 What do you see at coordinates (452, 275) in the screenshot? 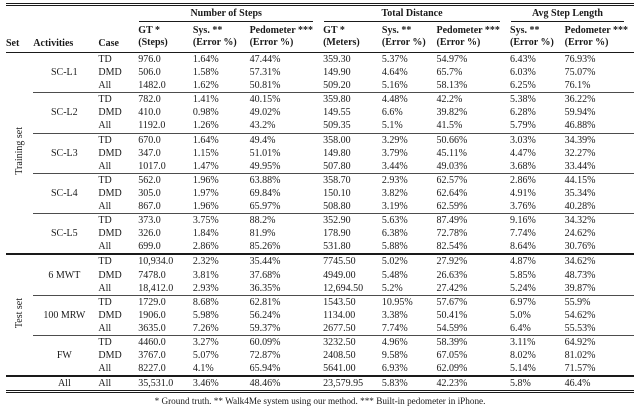
I see `value-cell: 26.63%` at bounding box center [452, 275].